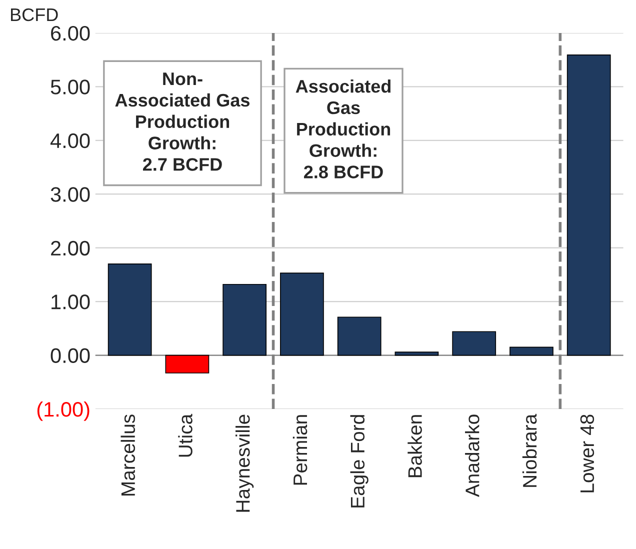 The image size is (636, 549). Describe the element at coordinates (182, 121) in the screenshot. I see `annotation: Non- Associated Gas Production Growth: 2.7 BCFD` at that location.